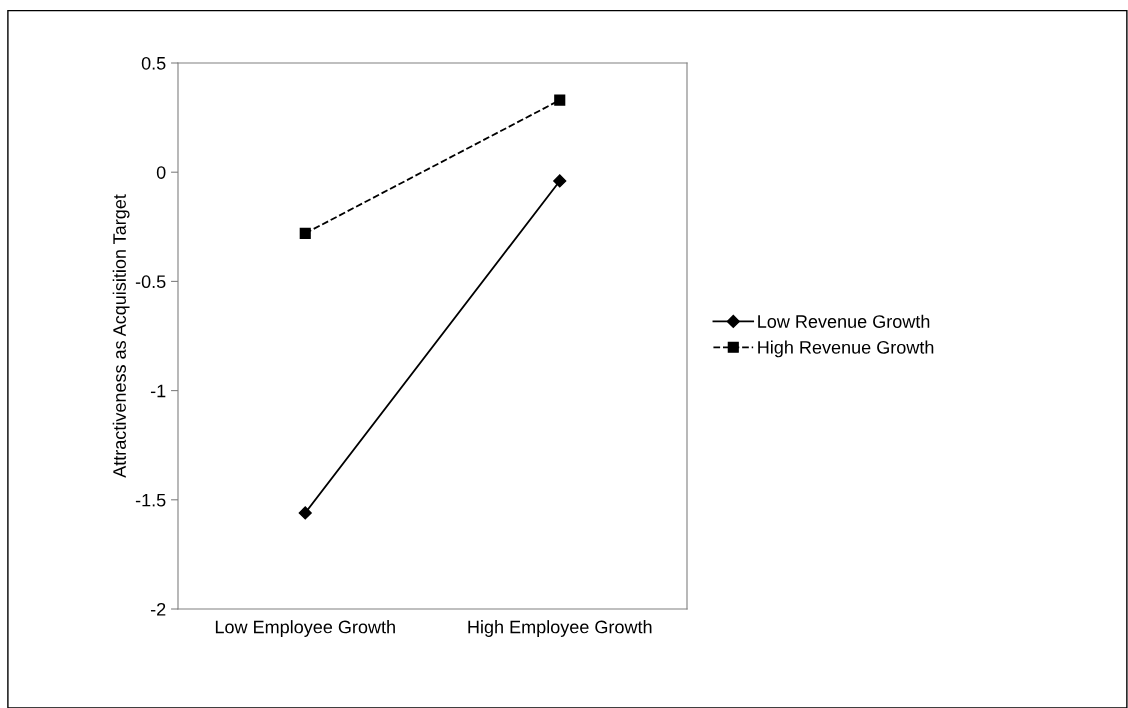 The width and height of the screenshot is (1128, 708). I want to click on y-tick-label: -0.5, so click(150, 282).